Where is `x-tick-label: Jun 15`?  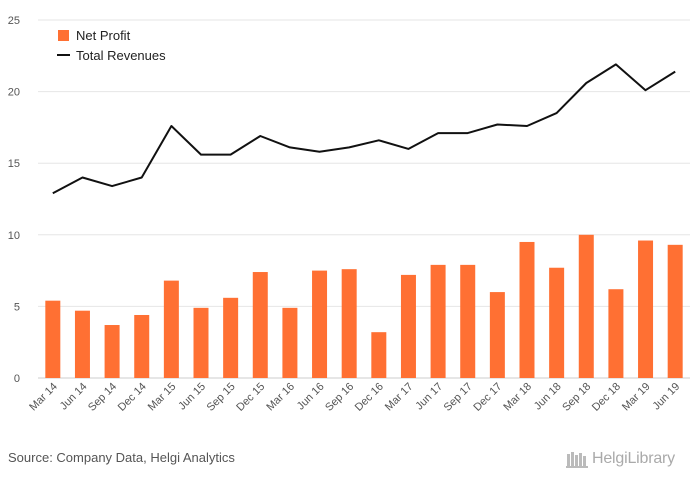 x-tick-label: Jun 15 is located at coordinates (192, 397).